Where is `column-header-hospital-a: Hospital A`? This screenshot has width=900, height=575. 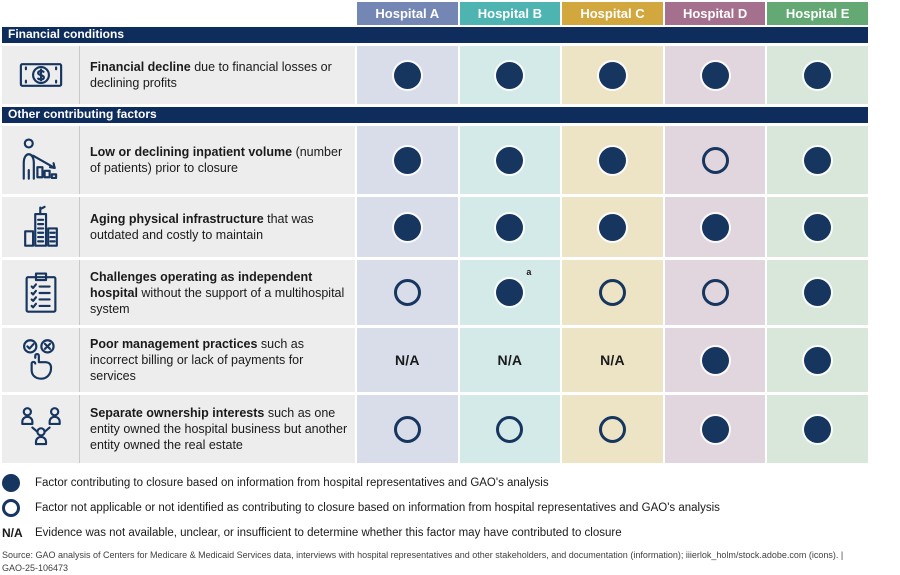
column-header-hospital-a: Hospital A is located at coordinates (407, 13).